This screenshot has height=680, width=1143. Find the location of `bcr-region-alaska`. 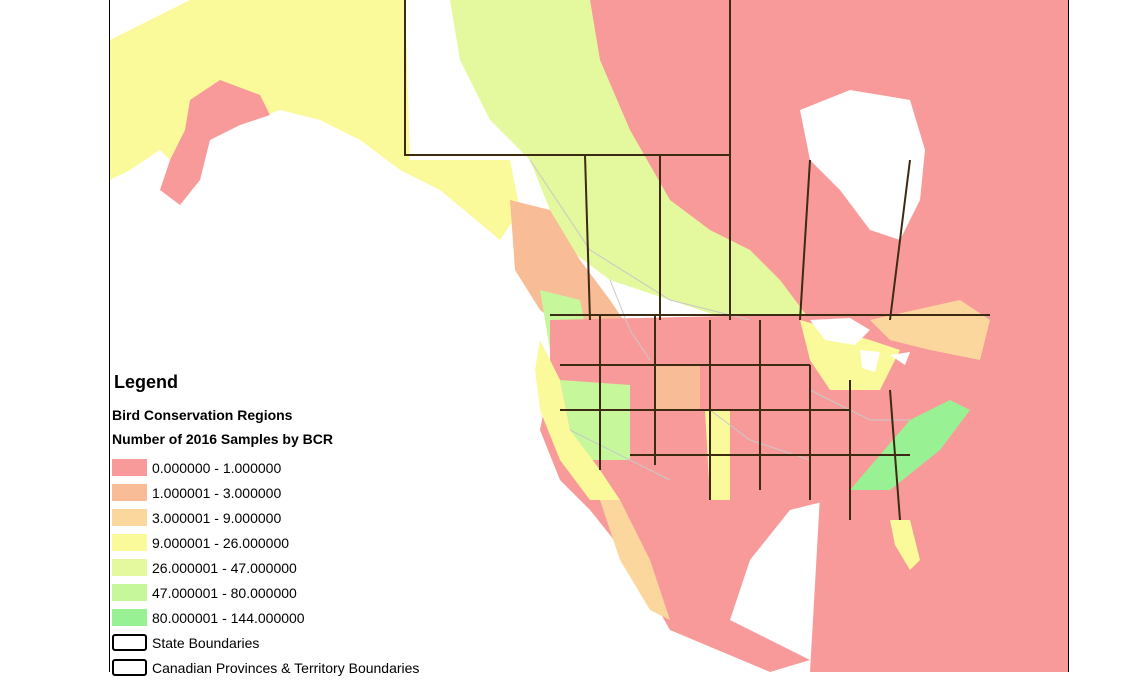

bcr-region-alaska is located at coordinates (315, 120).